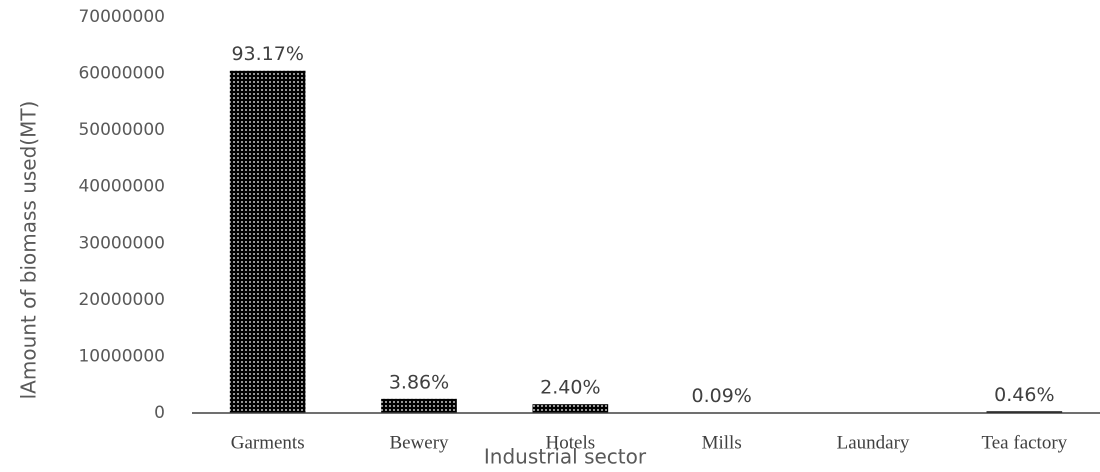  Describe the element at coordinates (419, 382) in the screenshot. I see `value-label: 3.86%` at that location.